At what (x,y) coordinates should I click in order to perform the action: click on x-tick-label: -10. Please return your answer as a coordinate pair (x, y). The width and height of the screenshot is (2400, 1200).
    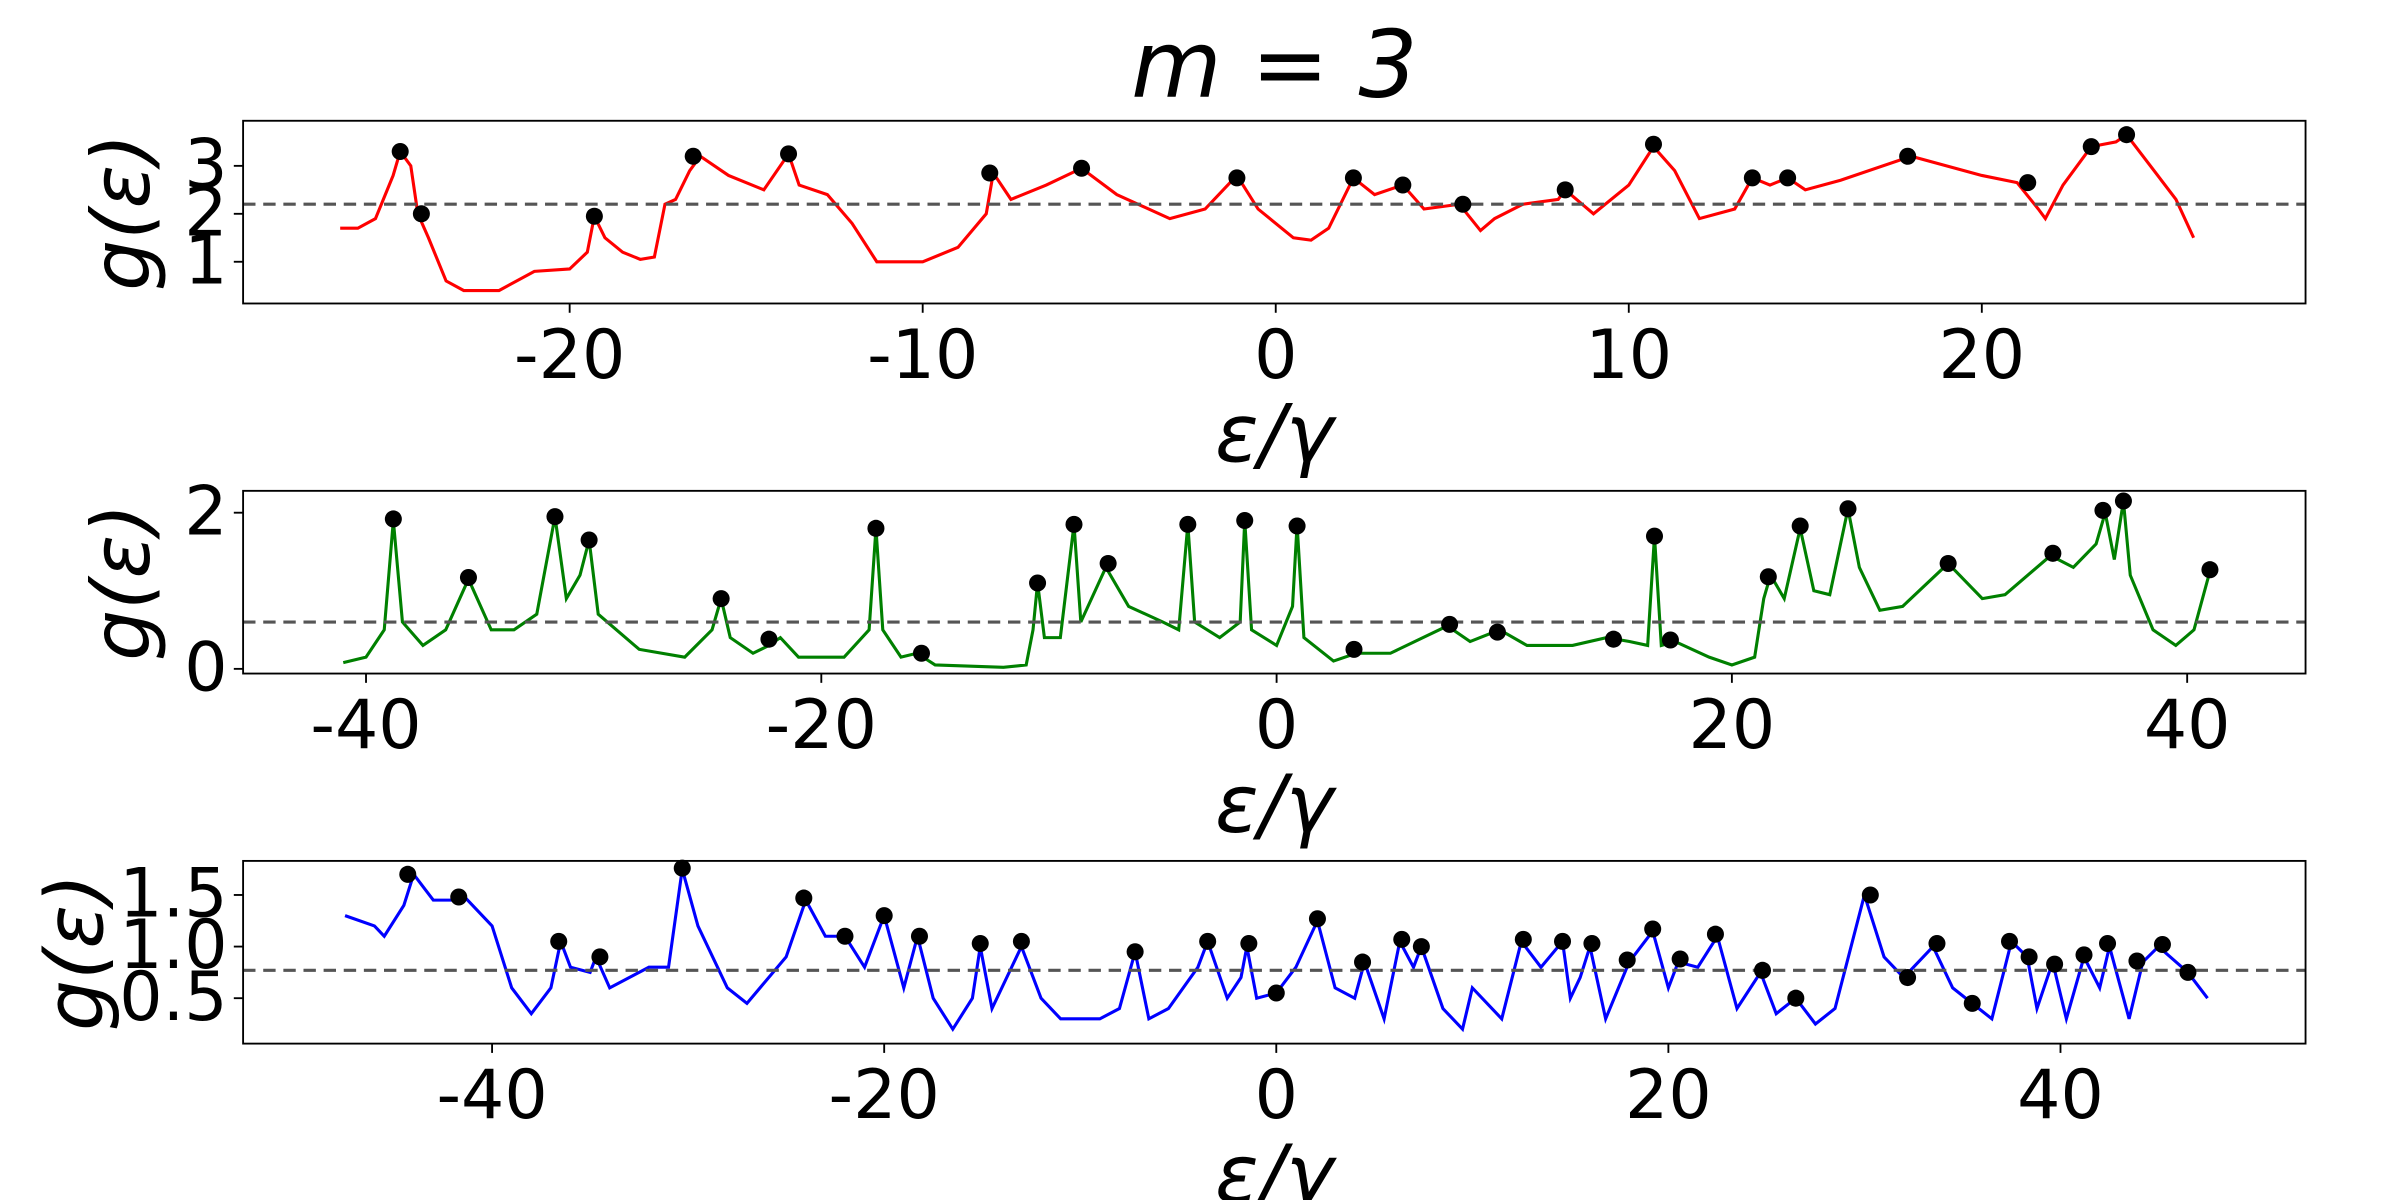
    Looking at the image, I should click on (922, 355).